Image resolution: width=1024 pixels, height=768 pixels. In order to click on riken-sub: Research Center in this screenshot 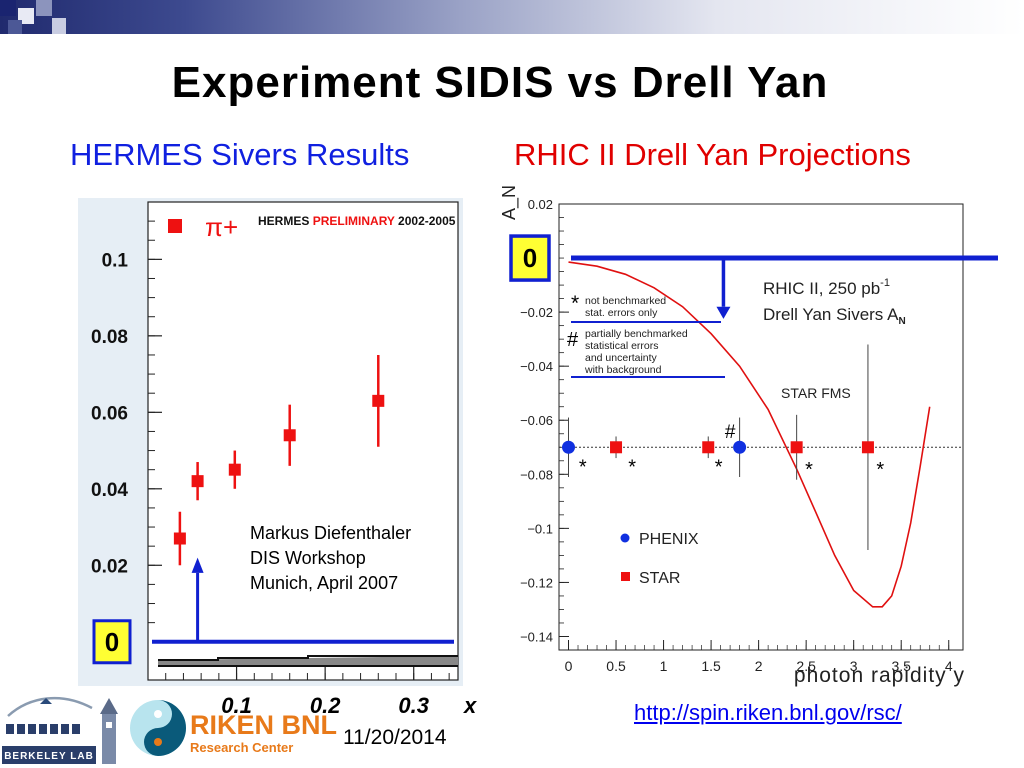, I will do `click(241, 747)`.